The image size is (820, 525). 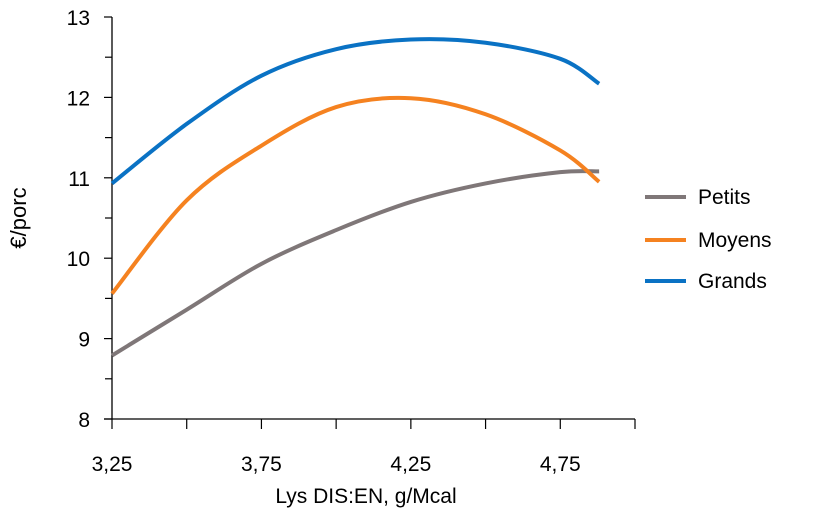 What do you see at coordinates (732, 281) in the screenshot?
I see `legend-label: Grands` at bounding box center [732, 281].